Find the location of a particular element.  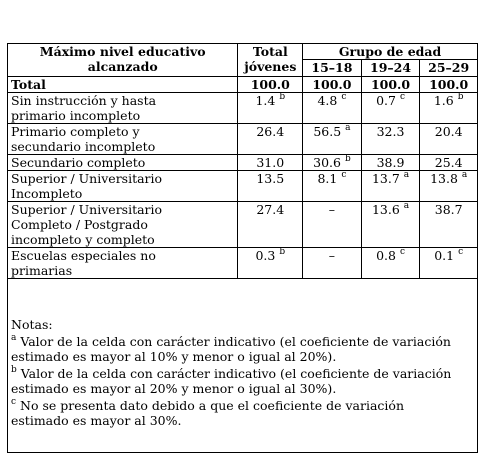

row-label-line: Secundario completo is located at coordinates (78, 162).